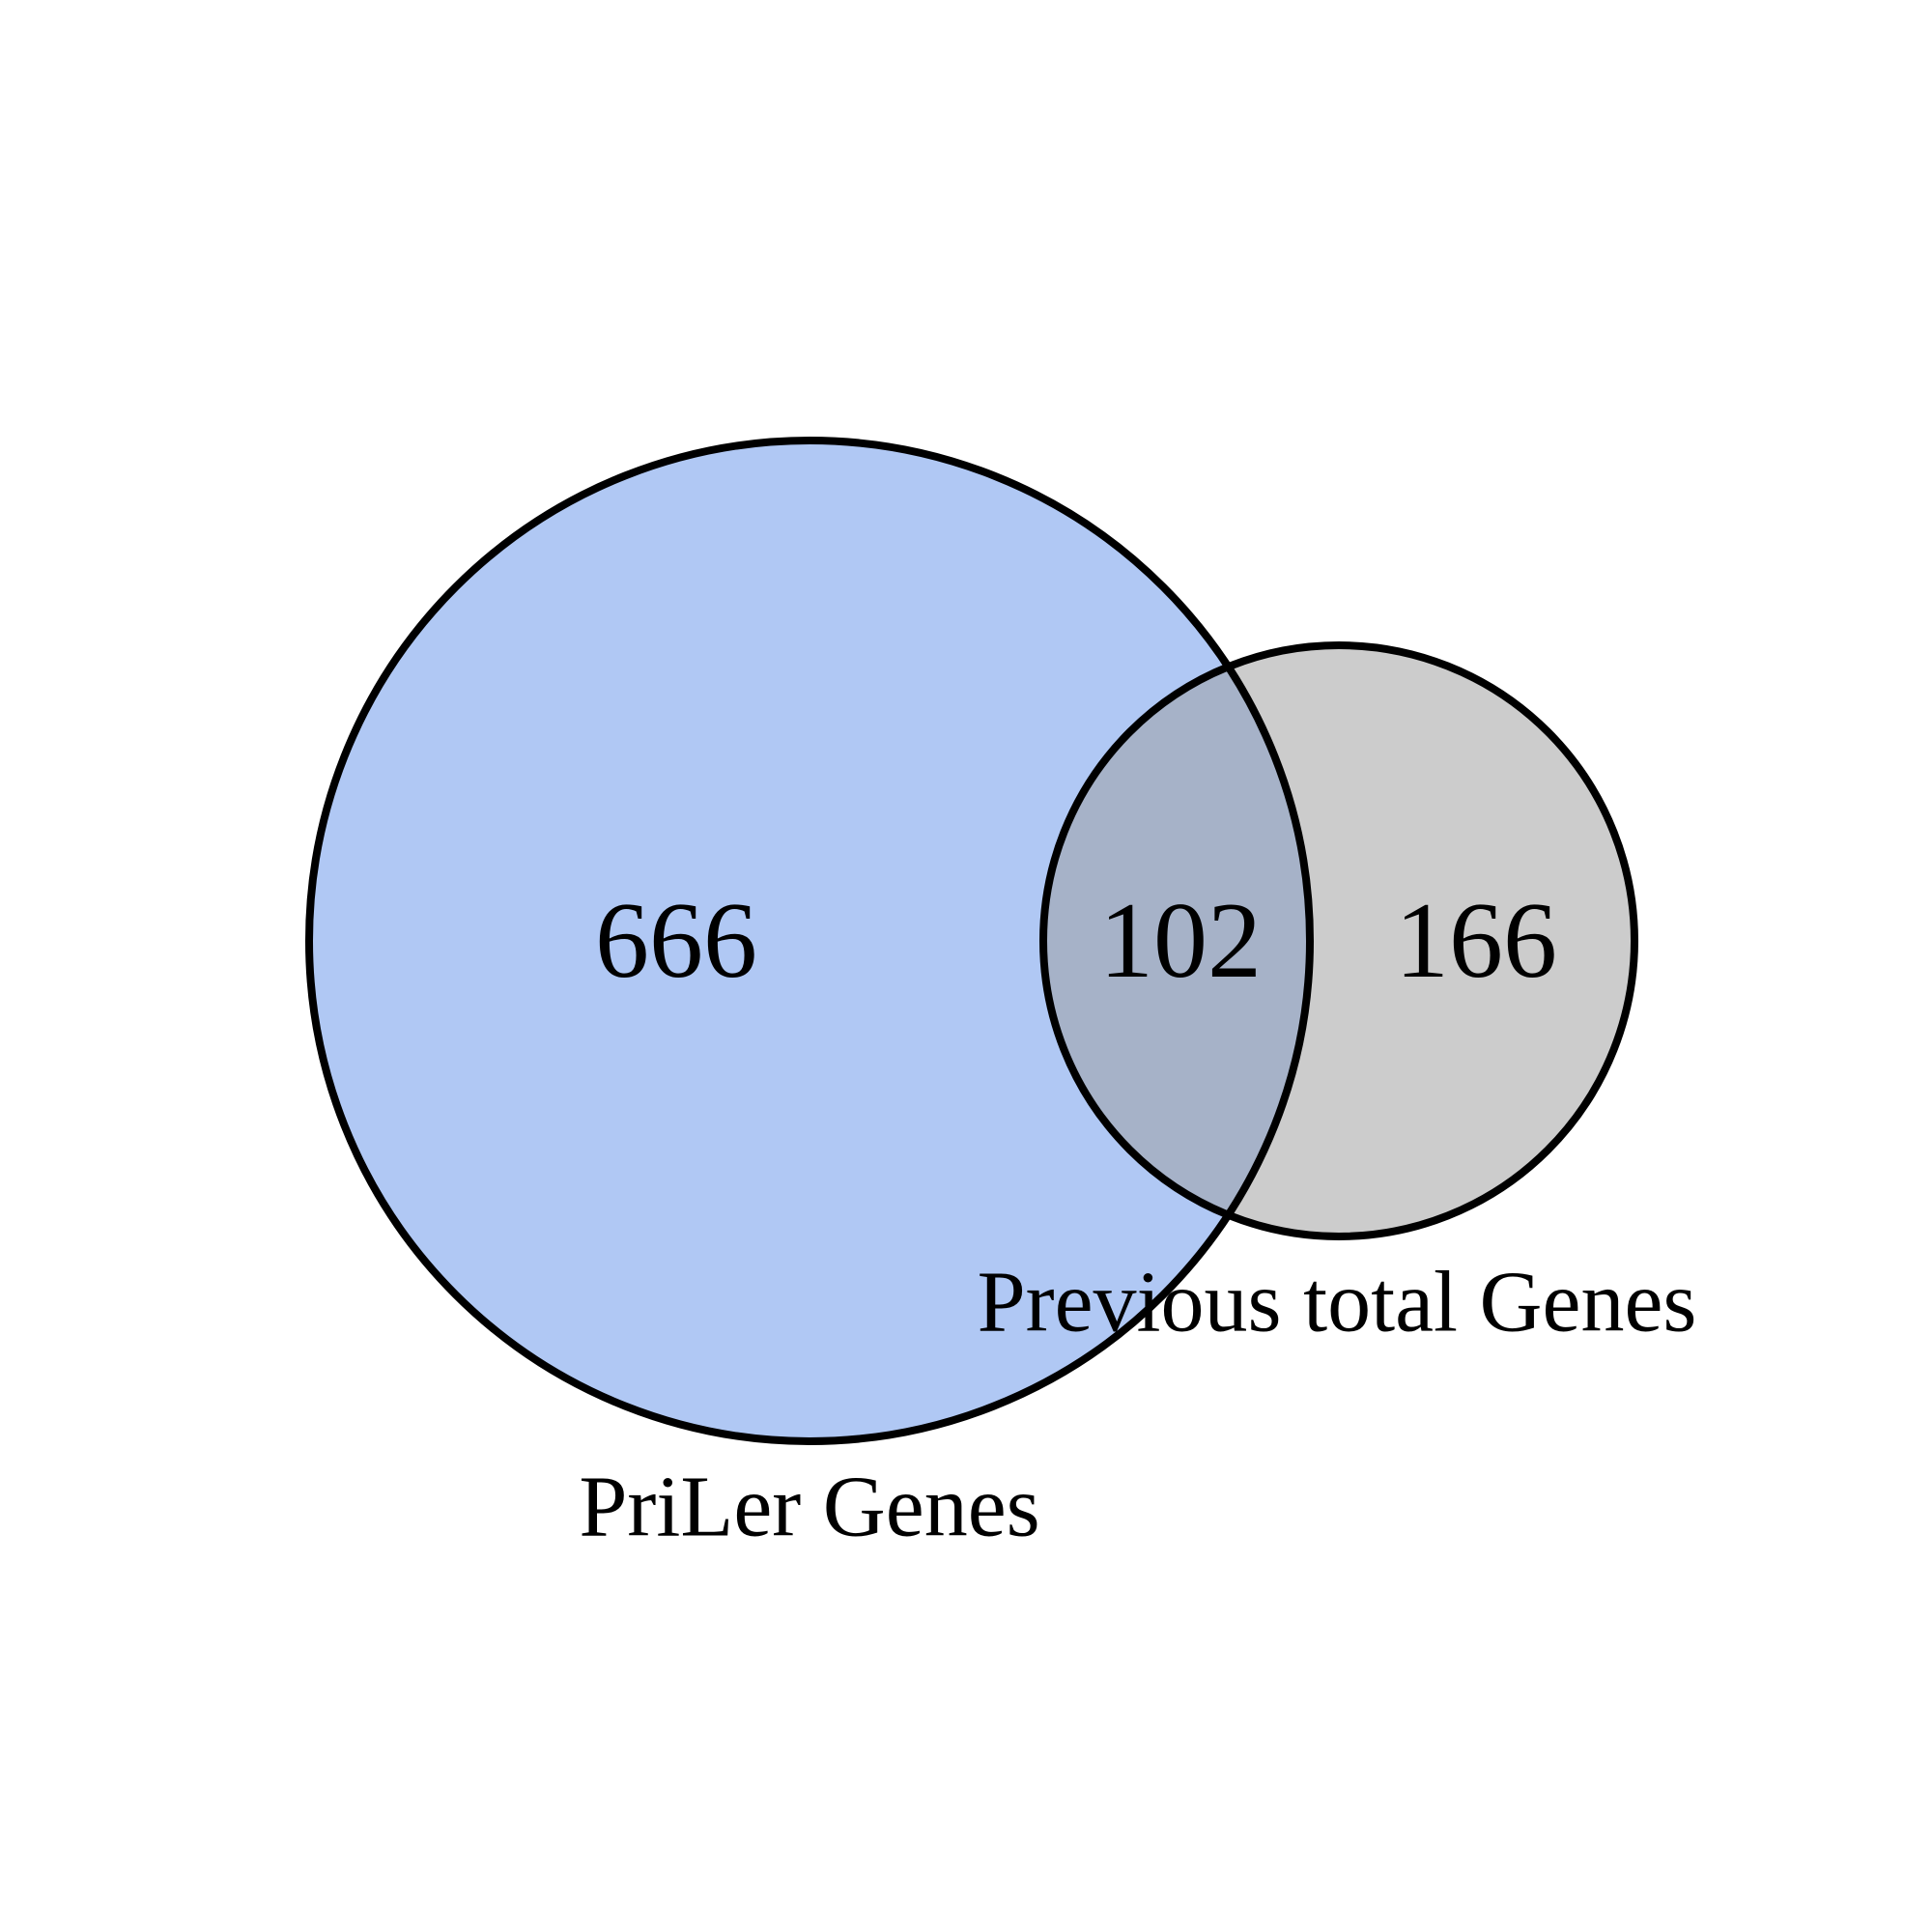 This screenshot has width=1932, height=1932. What do you see at coordinates (1338, 940) in the screenshot?
I see `set-b-outline` at bounding box center [1338, 940].